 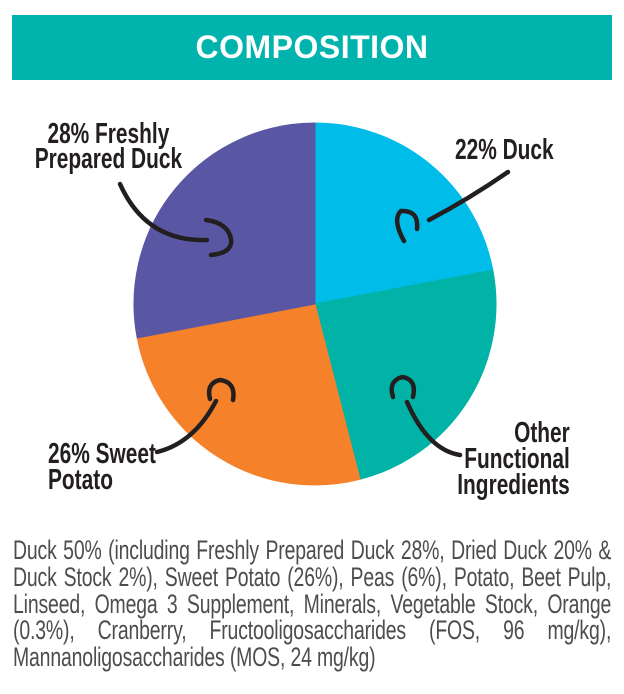 What do you see at coordinates (102, 467) in the screenshot?
I see `callout-label-sweet-potato: 26% Sweet Potato` at bounding box center [102, 467].